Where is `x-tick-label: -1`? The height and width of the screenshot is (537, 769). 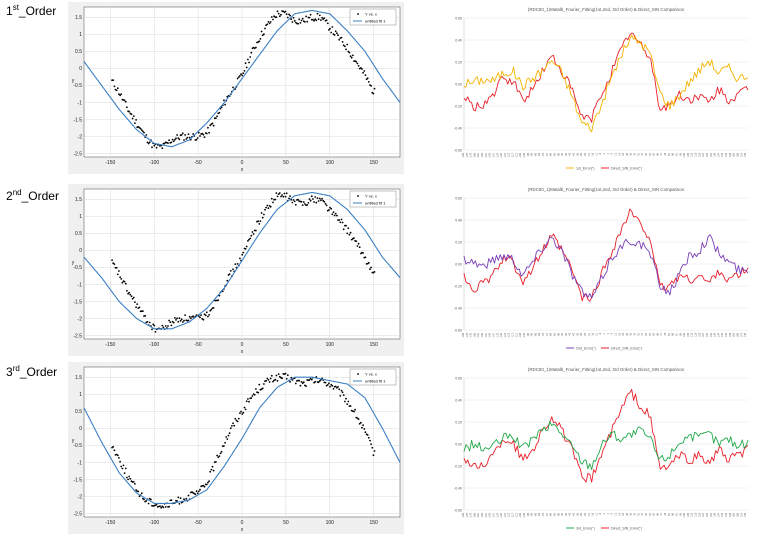 x-tick-label: -1 is located at coordinates (604, 153).